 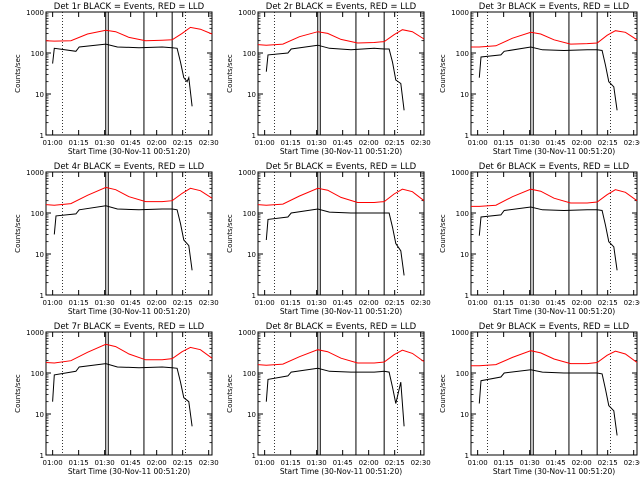 What do you see at coordinates (341, 167) in the screenshot?
I see `chart-title: Det 5r BLACK = Events, RED = LLD` at bounding box center [341, 167].